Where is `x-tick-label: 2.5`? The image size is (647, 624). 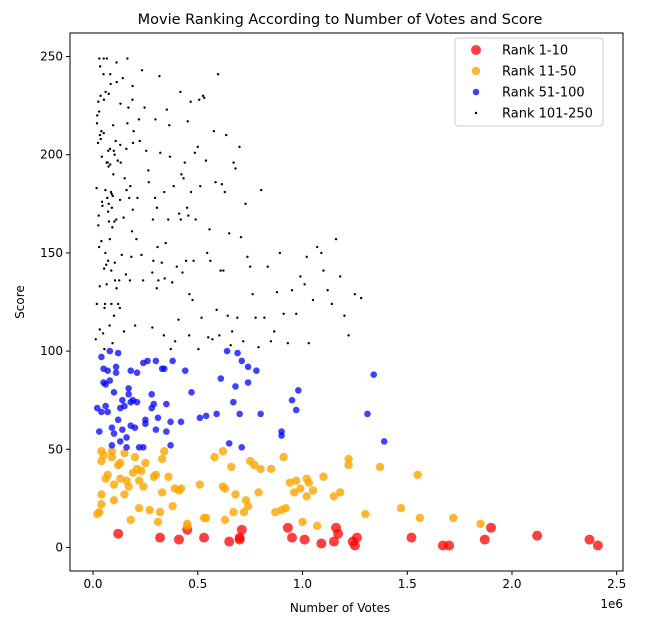
x-tick-label: 2.5 is located at coordinates (616, 584).